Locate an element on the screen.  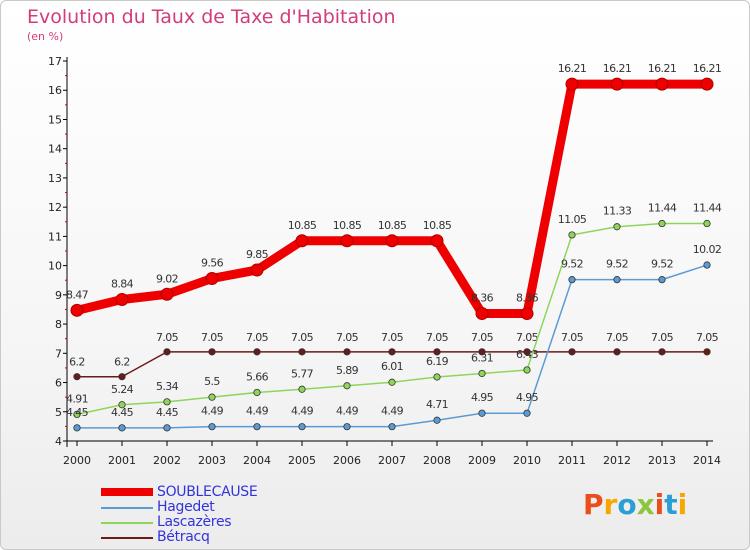
data-label-lascazeres: 5.89 is located at coordinates (347, 370).